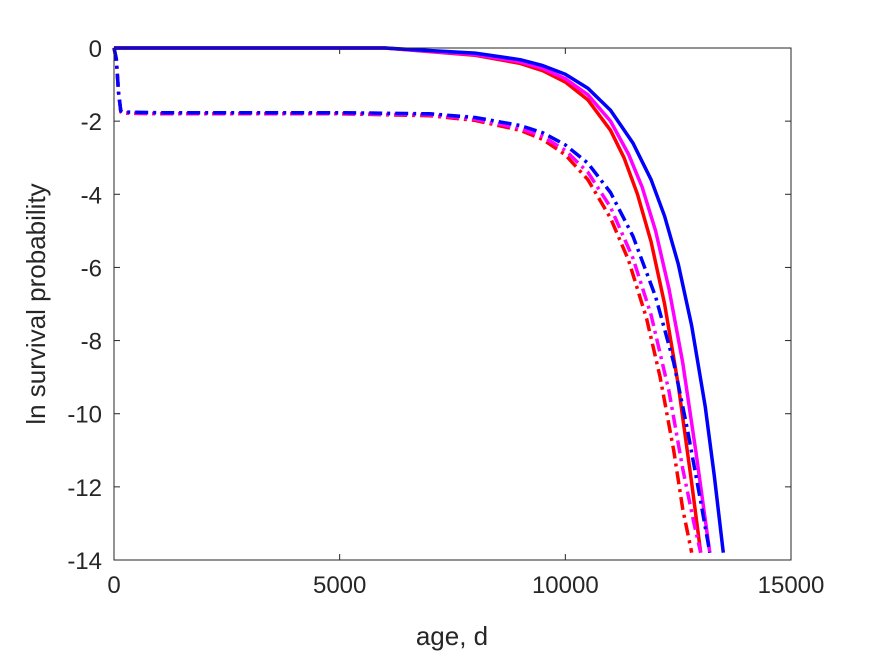  Describe the element at coordinates (84, 415) in the screenshot. I see `y-tick-label-6: -10` at that location.